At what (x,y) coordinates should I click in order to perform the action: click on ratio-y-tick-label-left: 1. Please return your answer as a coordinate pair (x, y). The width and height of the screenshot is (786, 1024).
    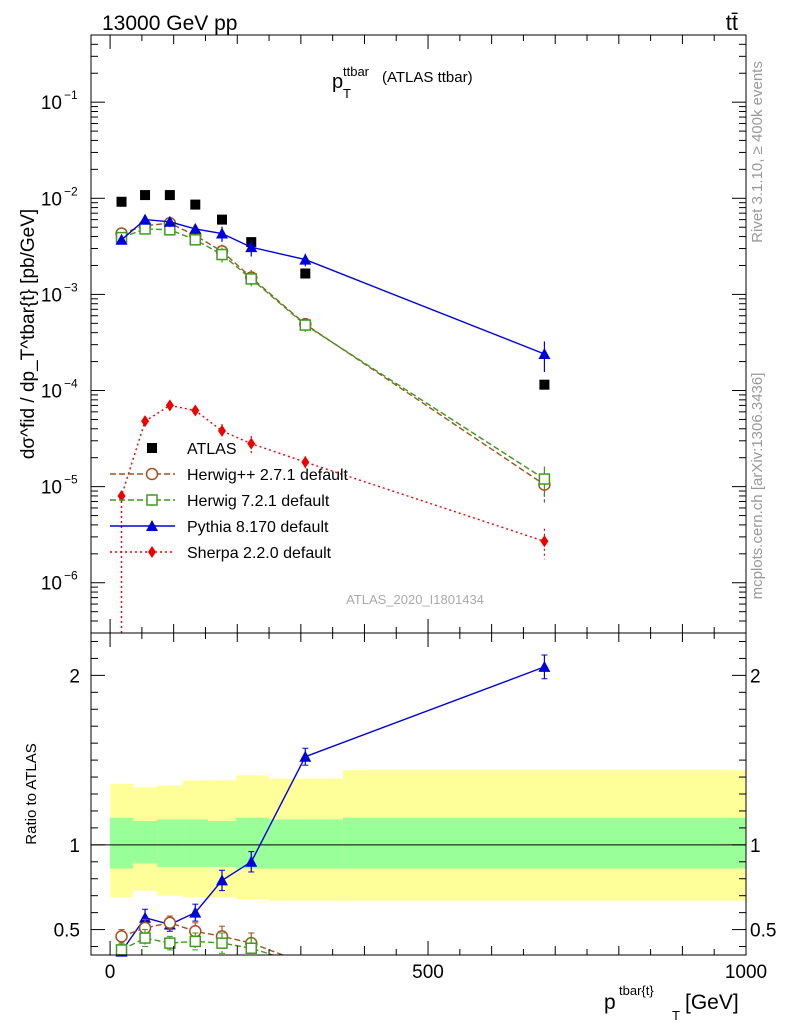
    Looking at the image, I should click on (74, 846).